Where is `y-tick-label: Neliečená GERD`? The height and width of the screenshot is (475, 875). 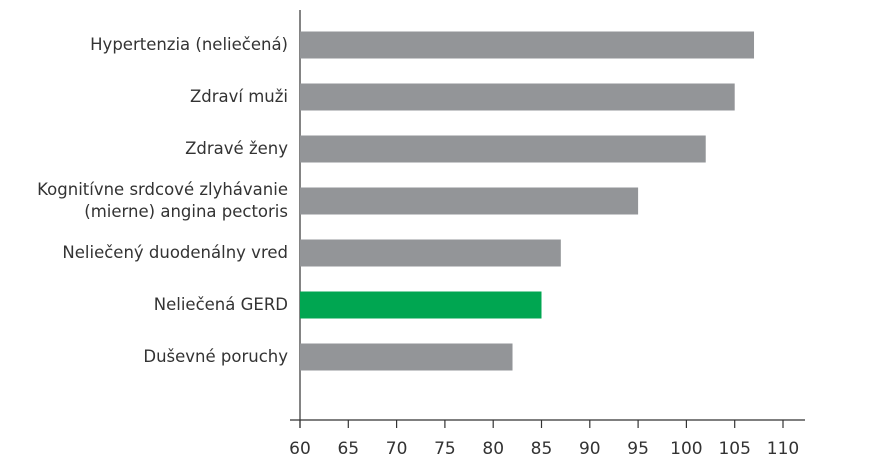
y-tick-label: Neliečená GERD is located at coordinates (220, 304).